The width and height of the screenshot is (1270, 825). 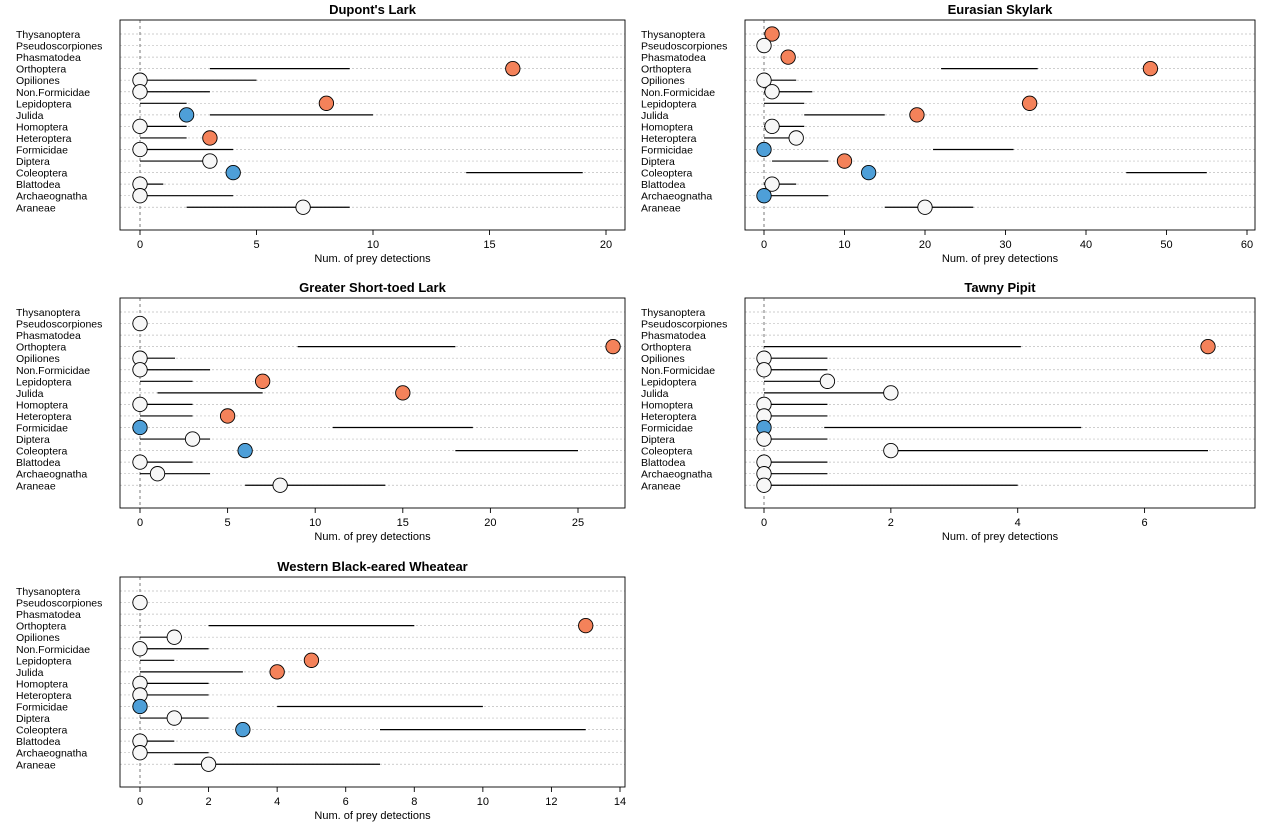 What do you see at coordinates (42, 174) in the screenshot?
I see `category-label: Coleoptera` at bounding box center [42, 174].